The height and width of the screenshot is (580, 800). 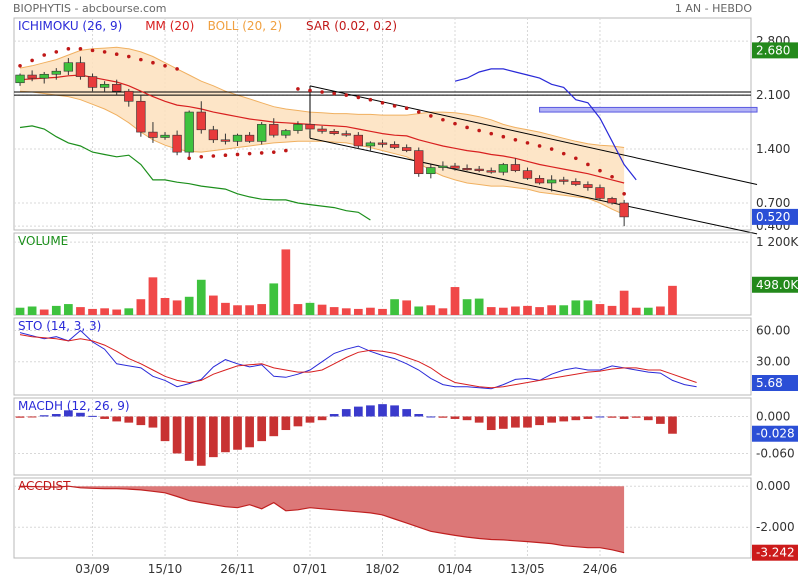 I want to click on volume-y-tick-label: 1 200K, so click(x=777, y=242).